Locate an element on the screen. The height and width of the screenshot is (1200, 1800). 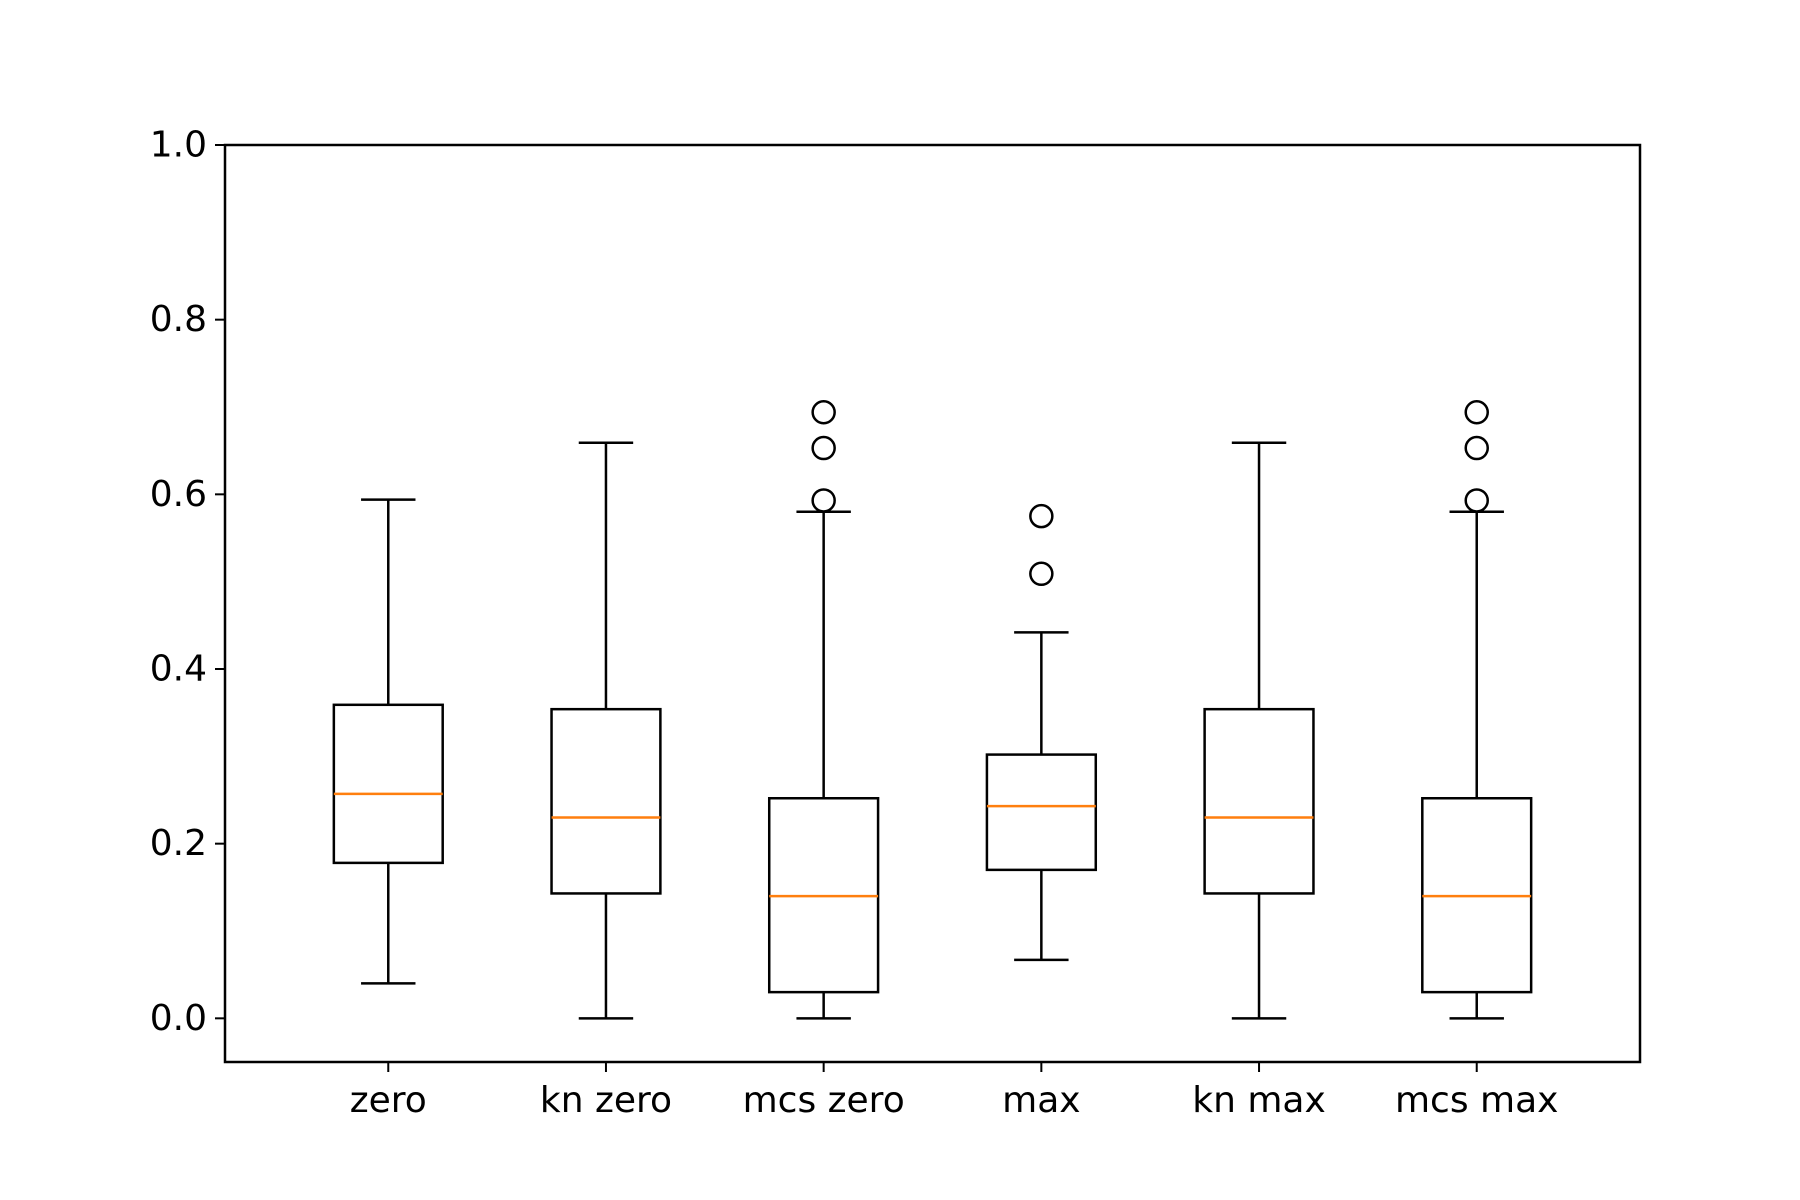
x-tick-label: zero is located at coordinates (388, 1100).